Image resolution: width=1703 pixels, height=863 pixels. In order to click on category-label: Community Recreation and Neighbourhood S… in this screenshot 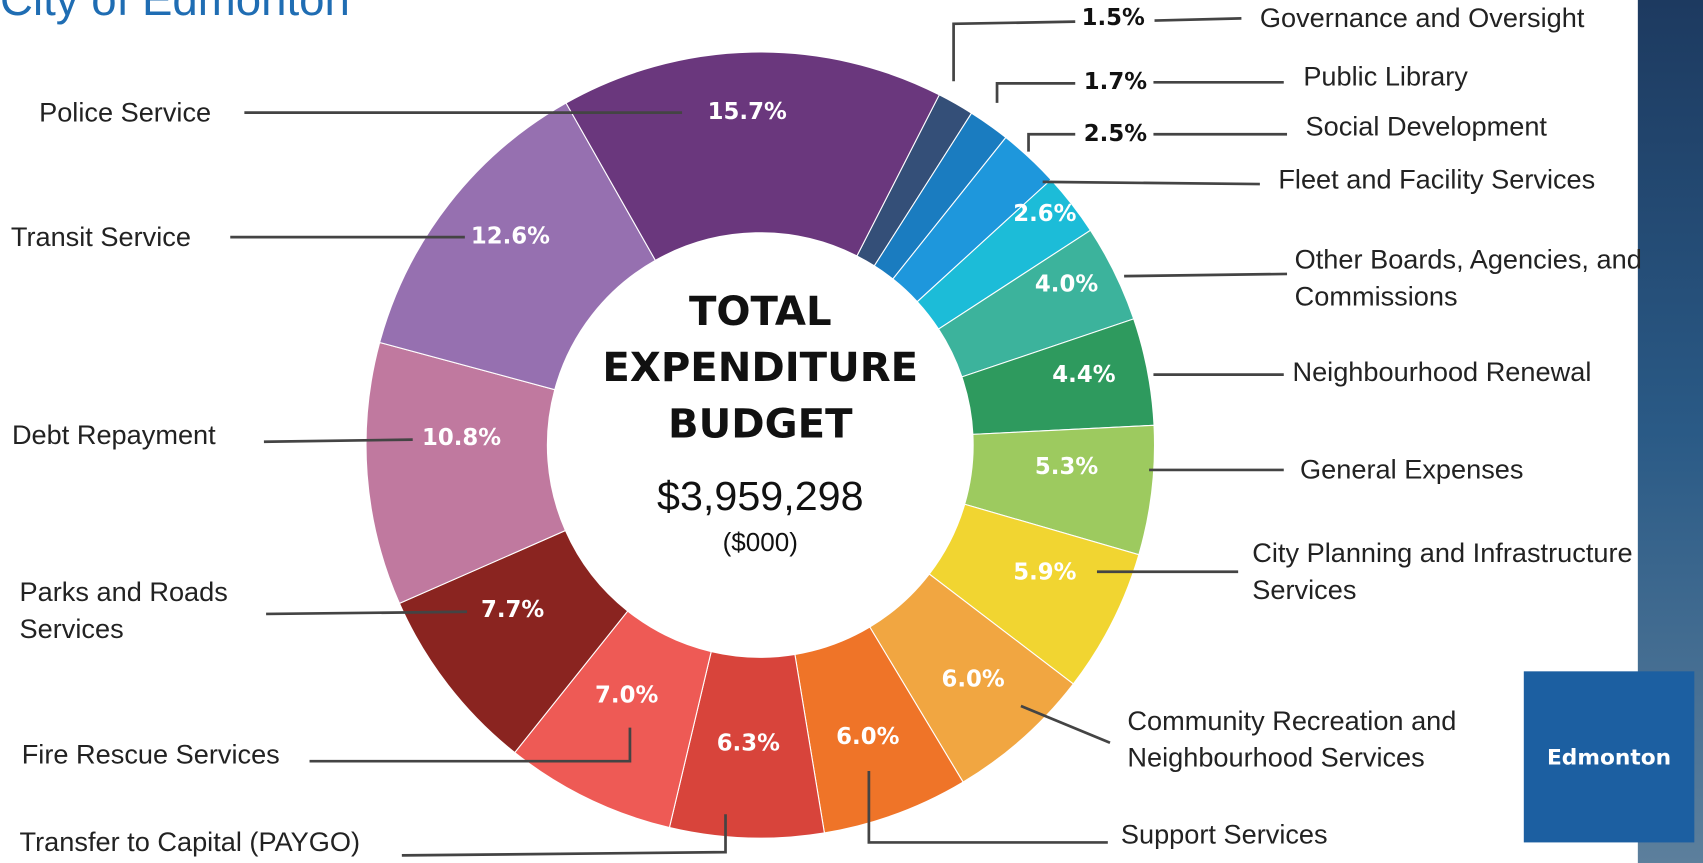, I will do `click(1292, 739)`.